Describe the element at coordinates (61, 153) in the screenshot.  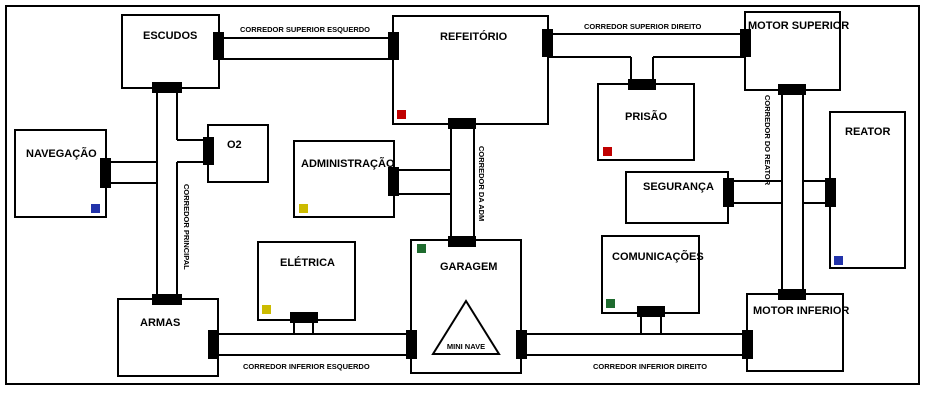
I see `label-navegacao: NAVEGAÇÃO` at that location.